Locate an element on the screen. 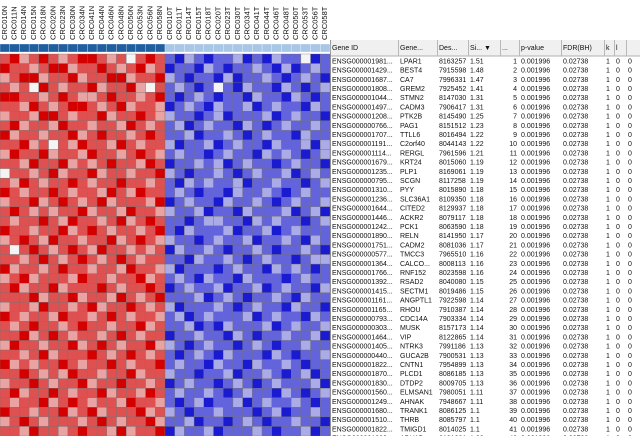  cell: 1.31 is located at coordinates (477, 98).